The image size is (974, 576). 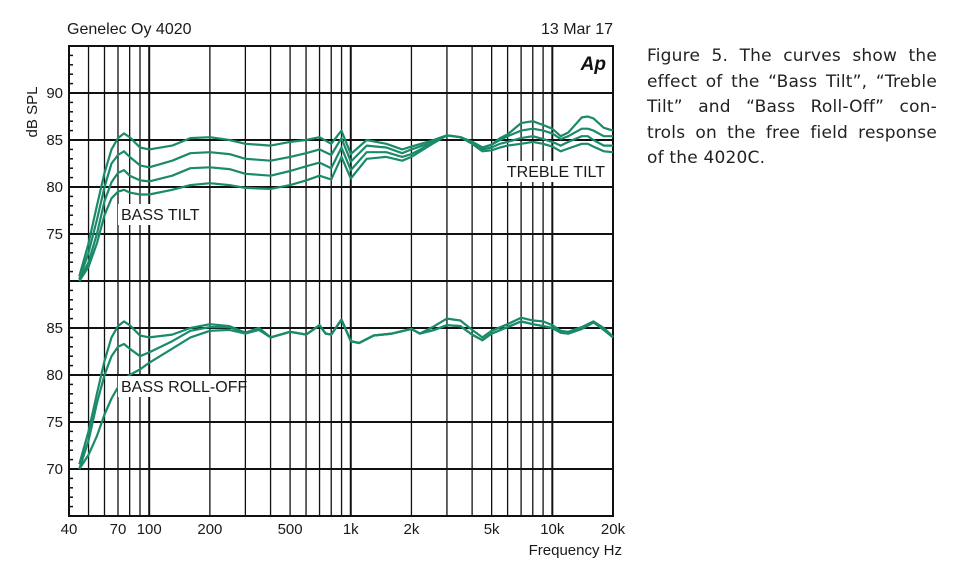 I want to click on x-tick-label: 1k, so click(x=351, y=529).